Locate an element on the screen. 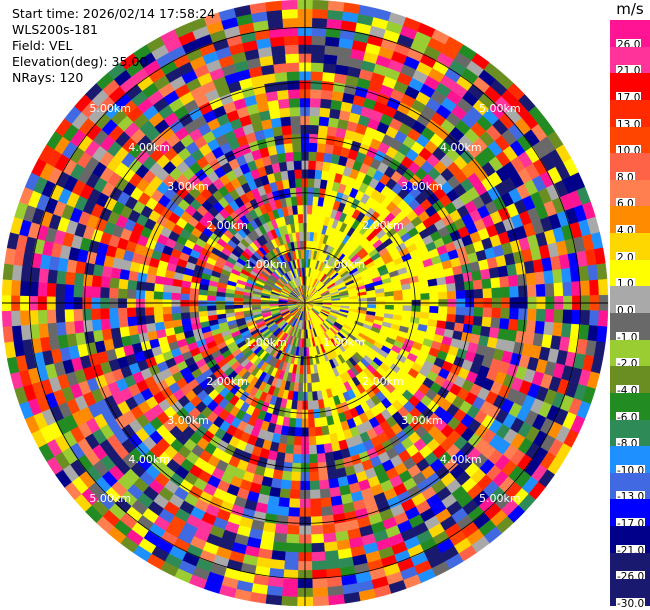  field-text: Field: VEL is located at coordinates (42, 45).